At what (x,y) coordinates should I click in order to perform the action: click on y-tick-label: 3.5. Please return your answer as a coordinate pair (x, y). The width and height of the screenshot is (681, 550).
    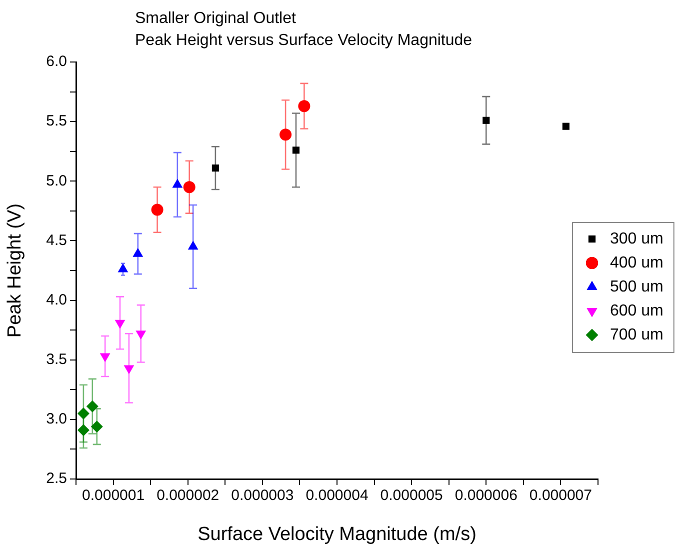
    Looking at the image, I should click on (56, 359).